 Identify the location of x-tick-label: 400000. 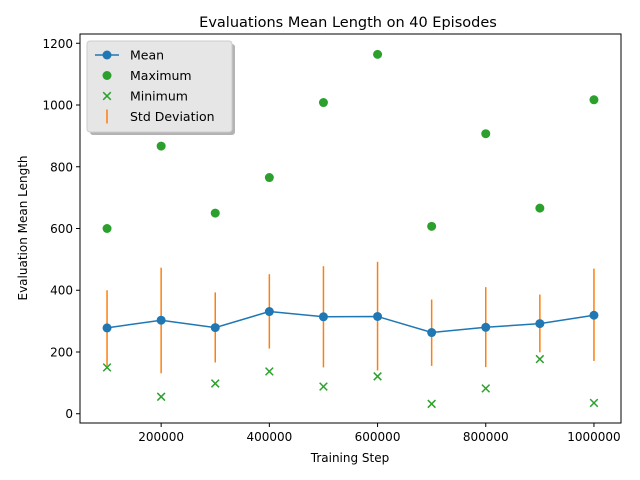
(269, 437).